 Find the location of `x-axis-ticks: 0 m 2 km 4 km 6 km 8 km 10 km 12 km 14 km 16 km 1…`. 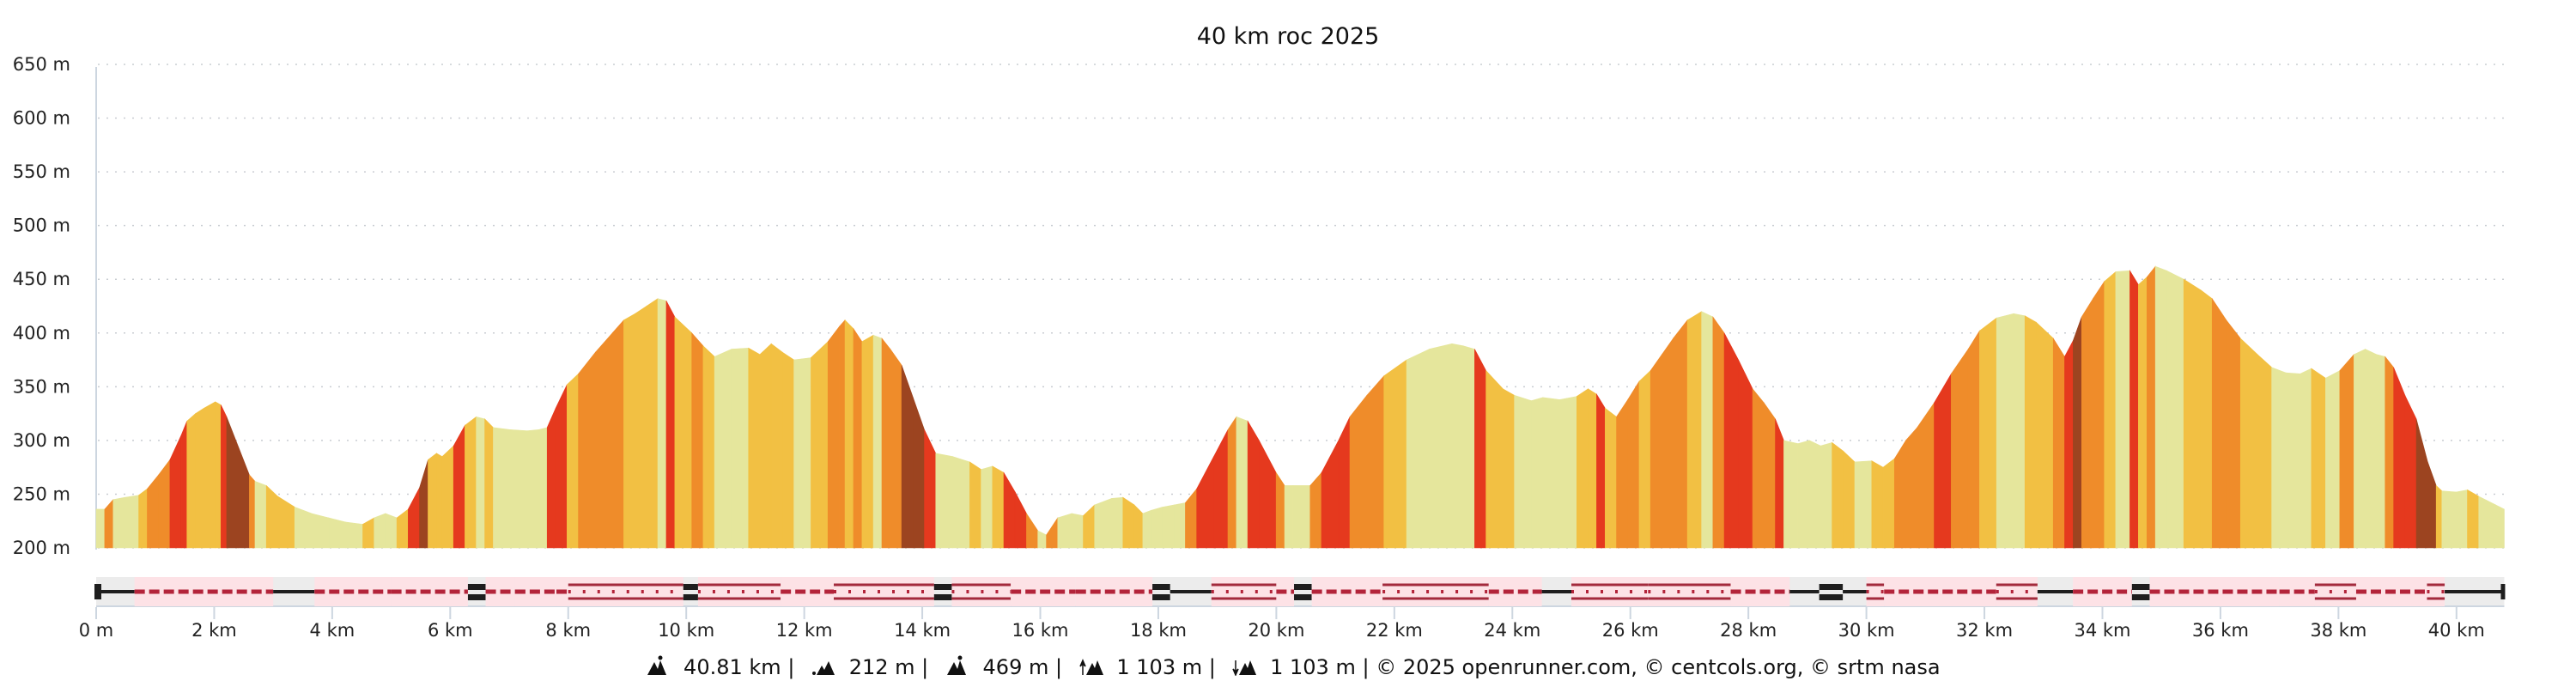

x-axis-ticks: 0 m 2 km 4 km 6 km 8 km 10 km 12 km 14 km 16 km 1… is located at coordinates (1282, 624).